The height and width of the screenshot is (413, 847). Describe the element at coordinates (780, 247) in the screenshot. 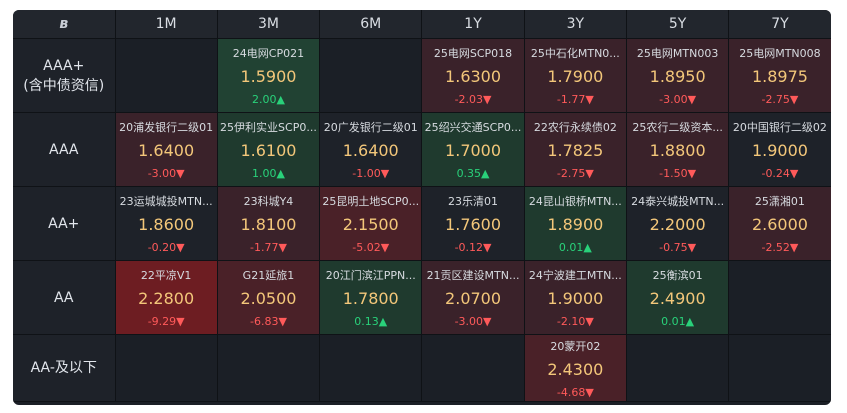

I see `yield-change-down: -2.52▼` at that location.